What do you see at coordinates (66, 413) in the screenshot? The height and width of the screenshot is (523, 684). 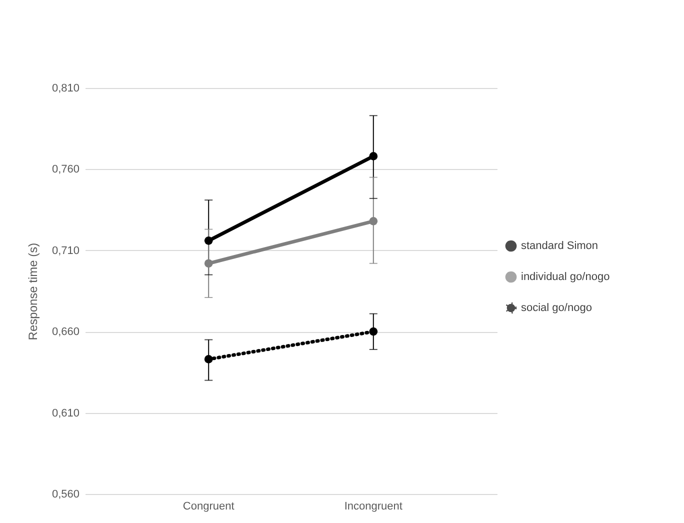 I see `y-tick-label: 0,610` at bounding box center [66, 413].